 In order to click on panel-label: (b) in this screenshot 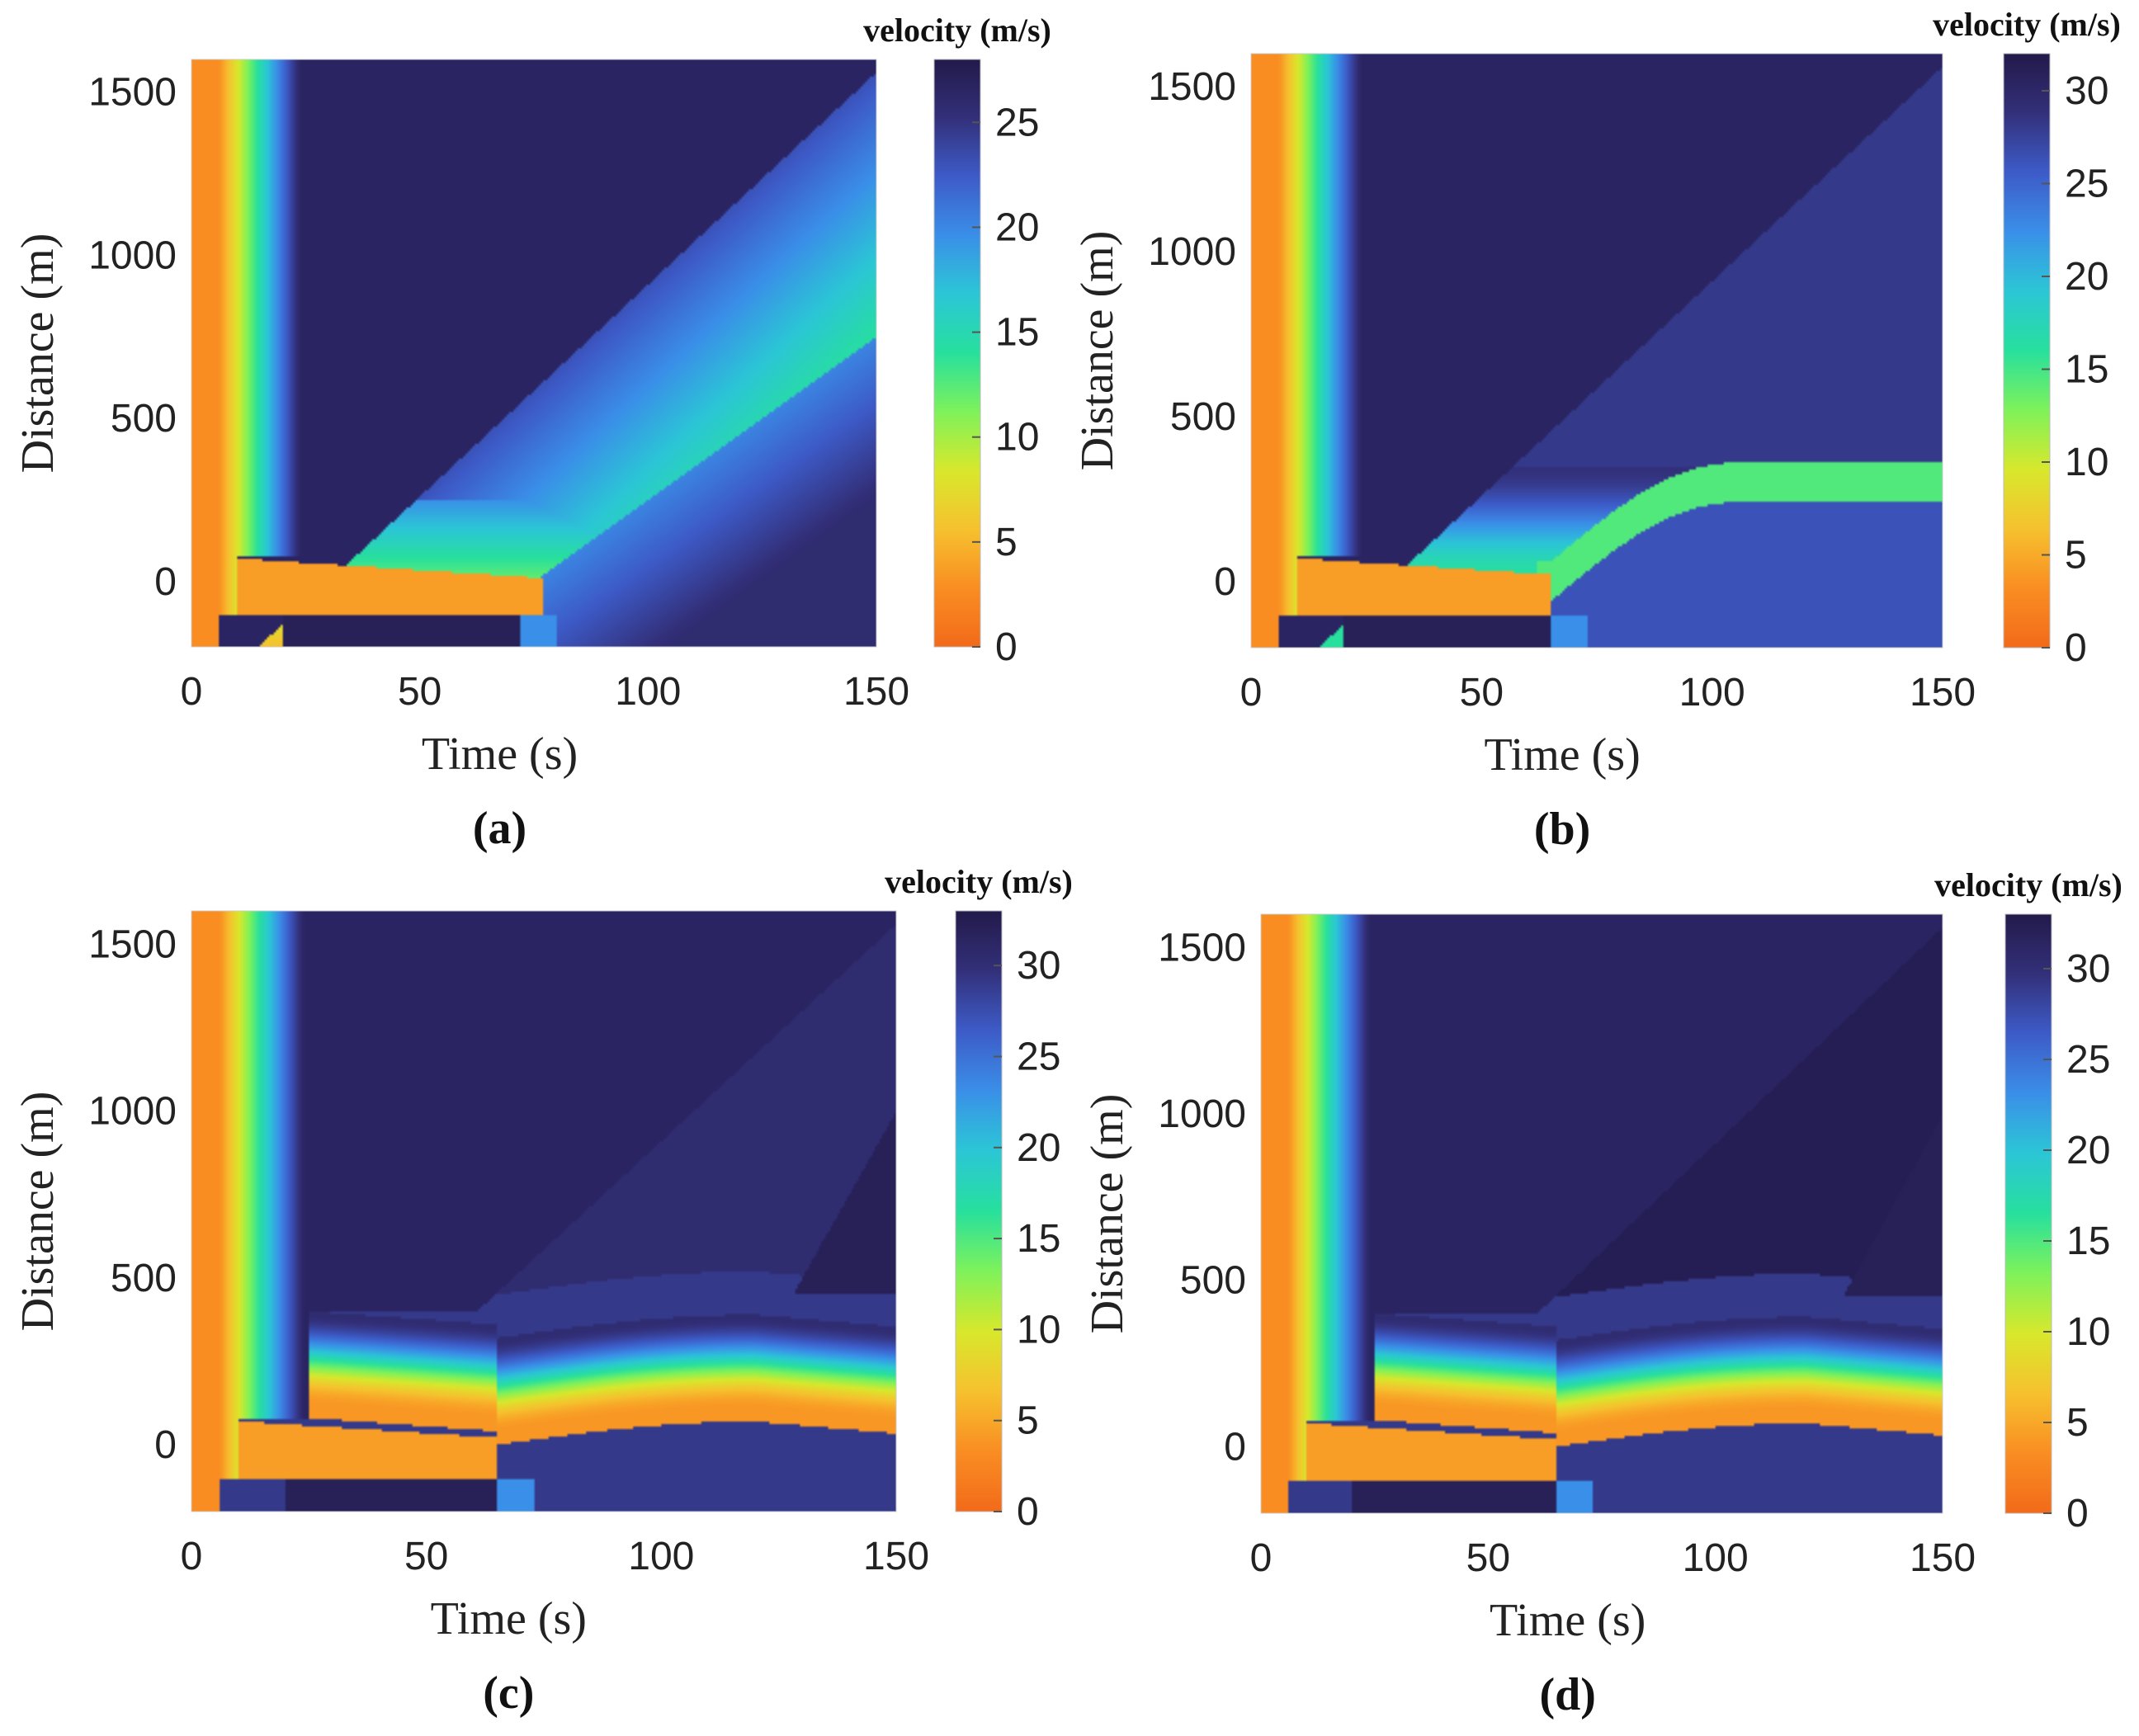, I will do `click(1562, 829)`.